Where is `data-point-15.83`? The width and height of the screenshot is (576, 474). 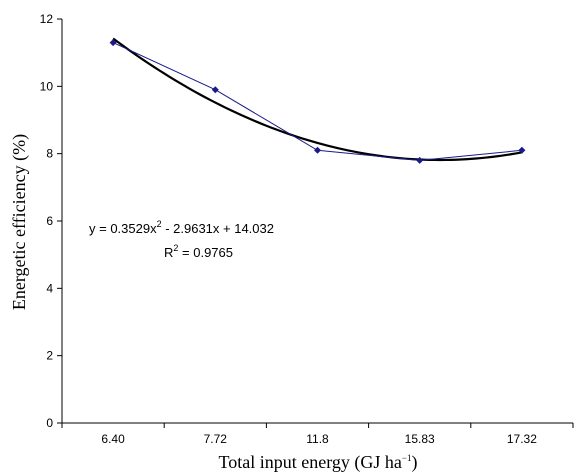 data-point-15.83 is located at coordinates (420, 160).